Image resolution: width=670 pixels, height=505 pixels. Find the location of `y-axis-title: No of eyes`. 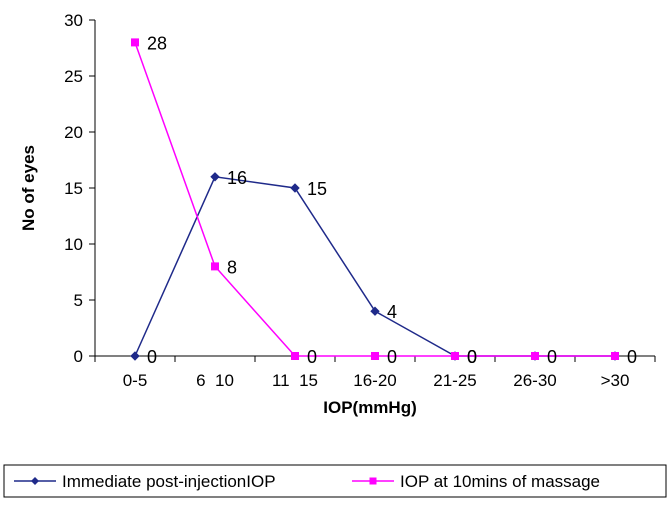

y-axis-title: No of eyes is located at coordinates (28, 188).